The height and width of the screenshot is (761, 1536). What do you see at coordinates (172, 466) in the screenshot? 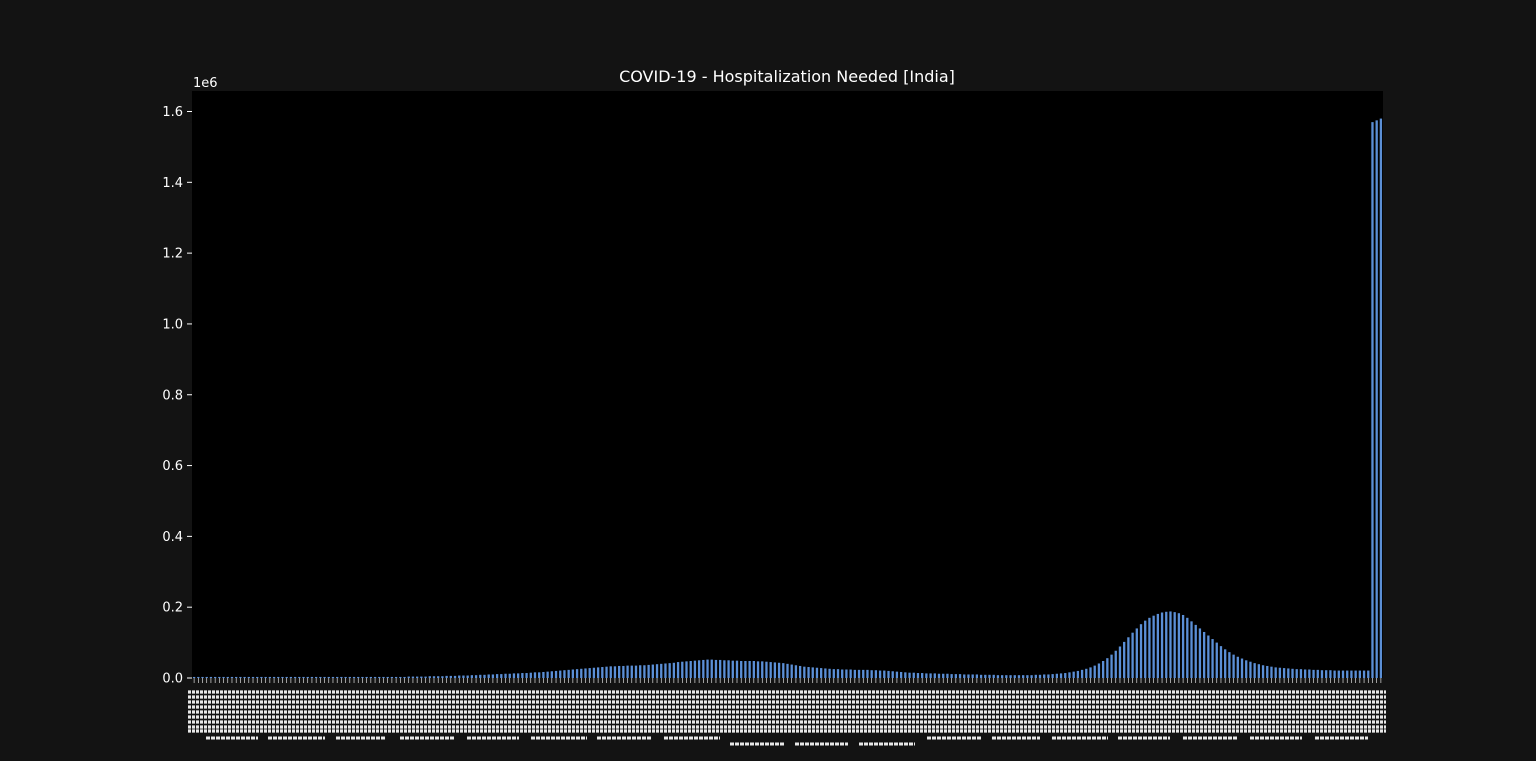
I see `y-tick-label: 0.6` at bounding box center [172, 466].